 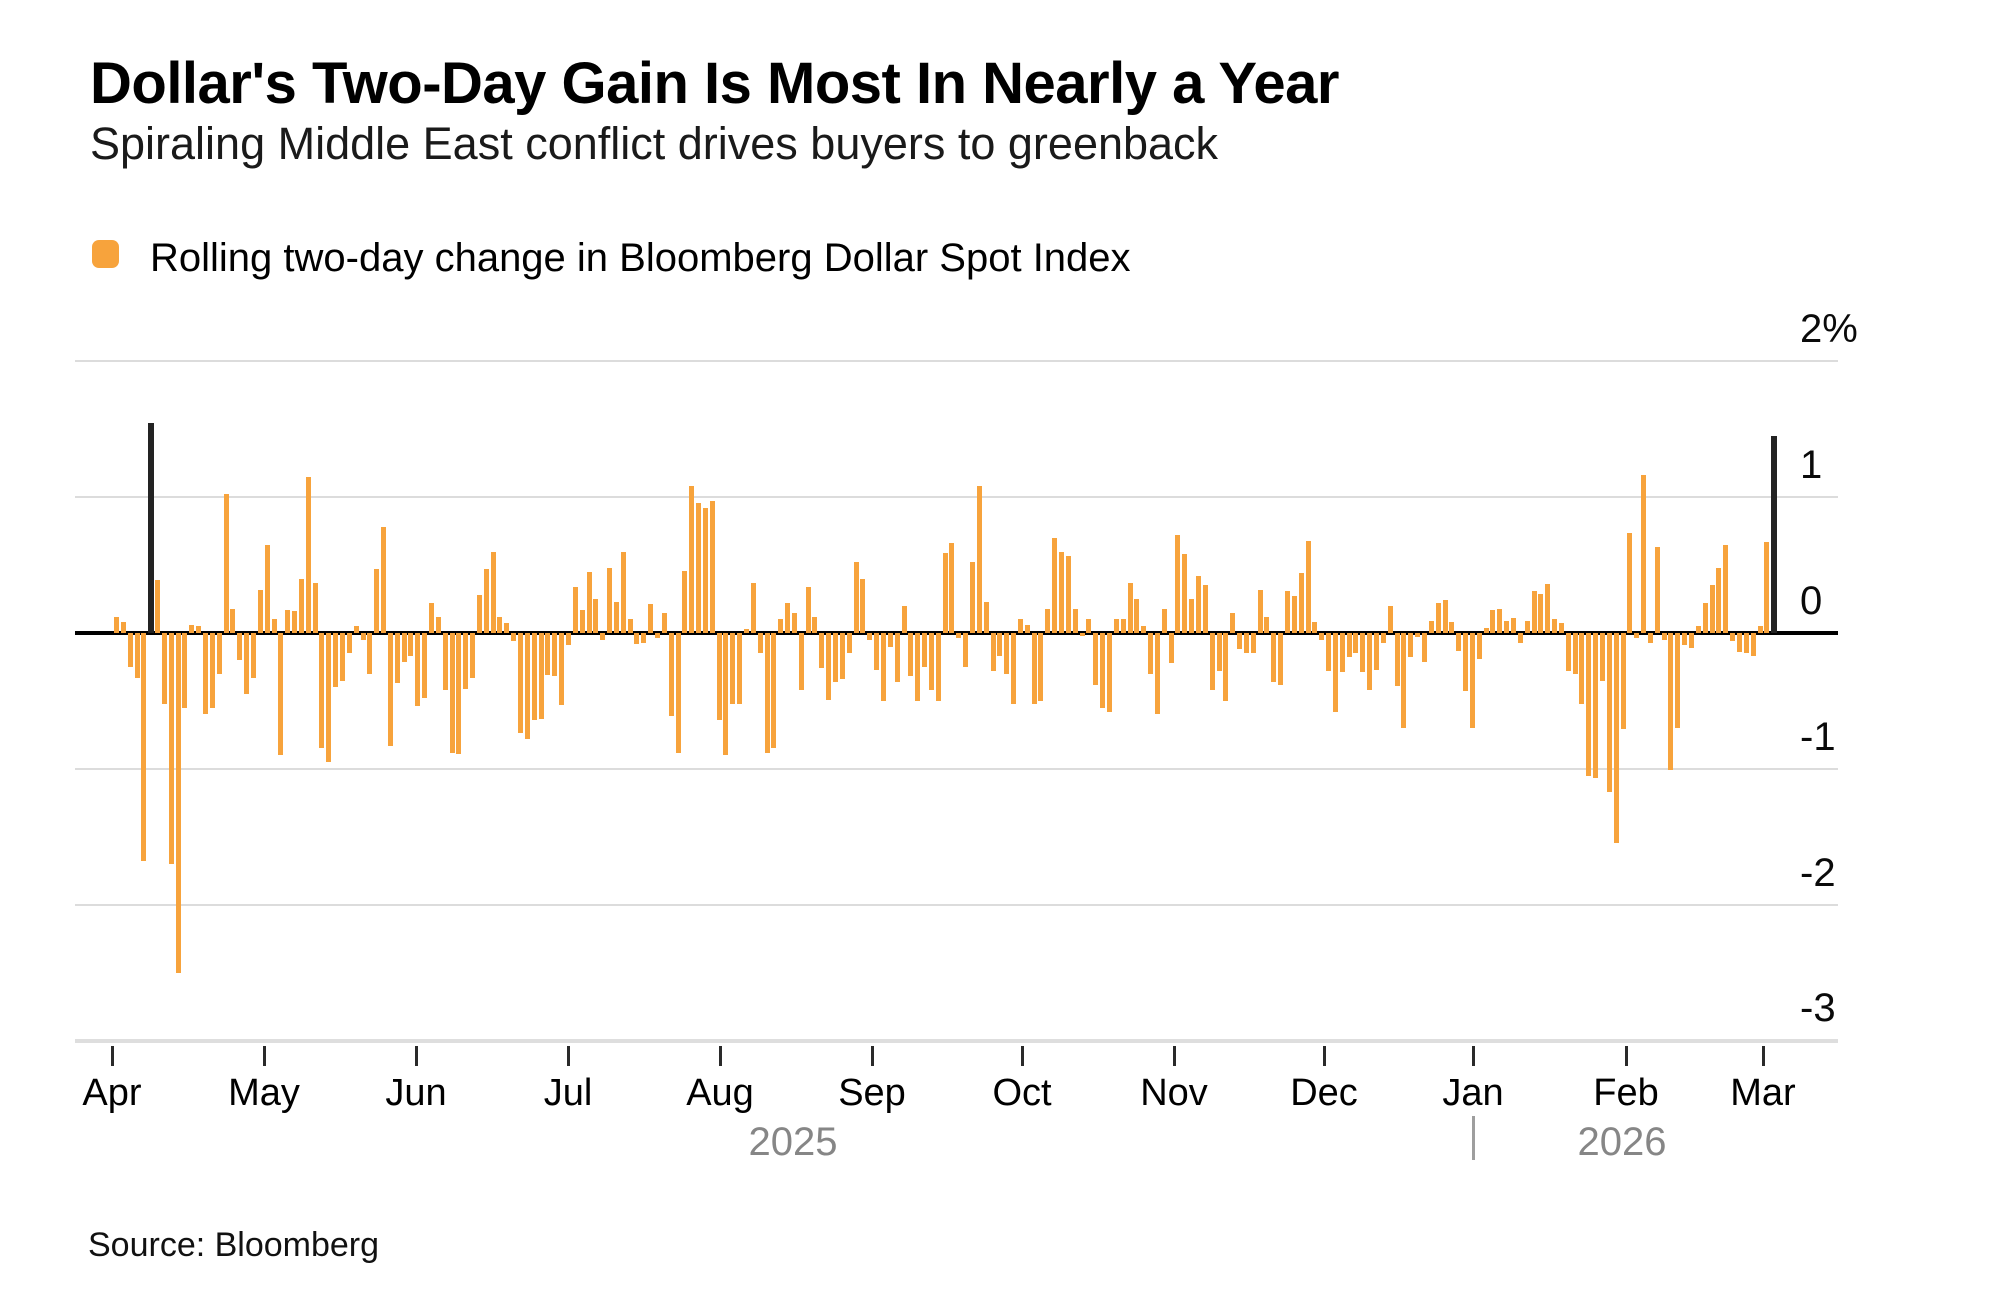 What do you see at coordinates (1774, 534) in the screenshot?
I see `highlighted-bar` at bounding box center [1774, 534].